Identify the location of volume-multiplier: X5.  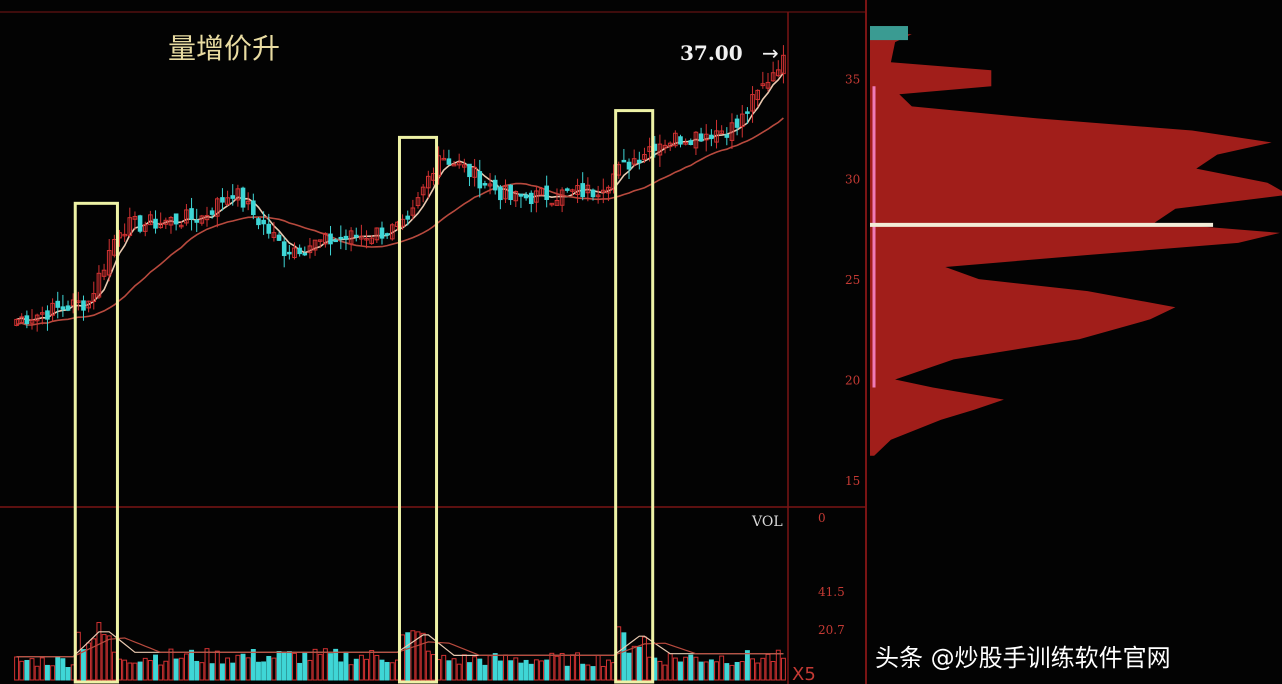
(804, 674).